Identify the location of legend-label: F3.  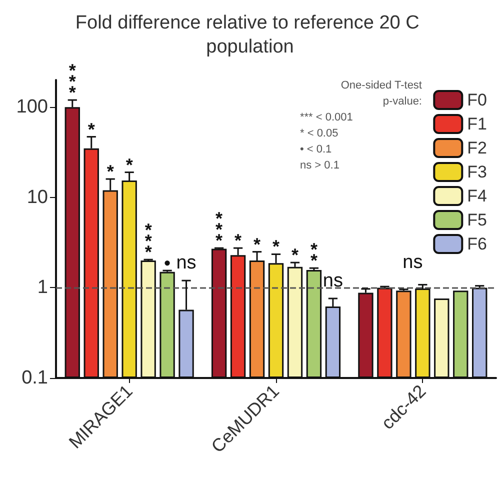
(477, 172).